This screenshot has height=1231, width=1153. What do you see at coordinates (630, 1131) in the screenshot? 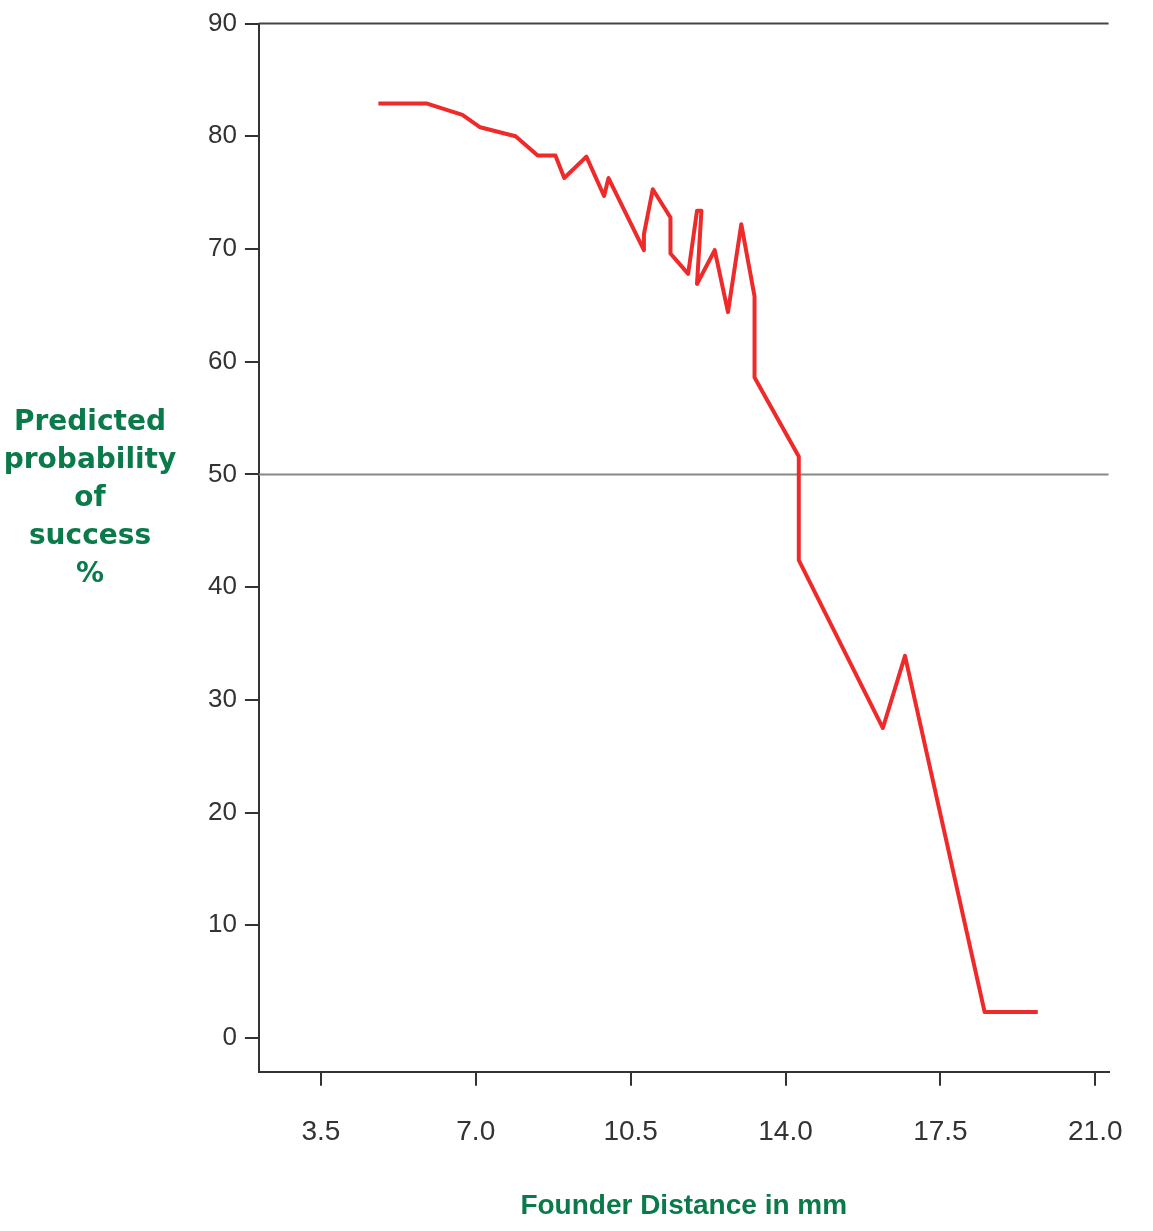
I see `x-tick-label: 10.5` at bounding box center [630, 1131].